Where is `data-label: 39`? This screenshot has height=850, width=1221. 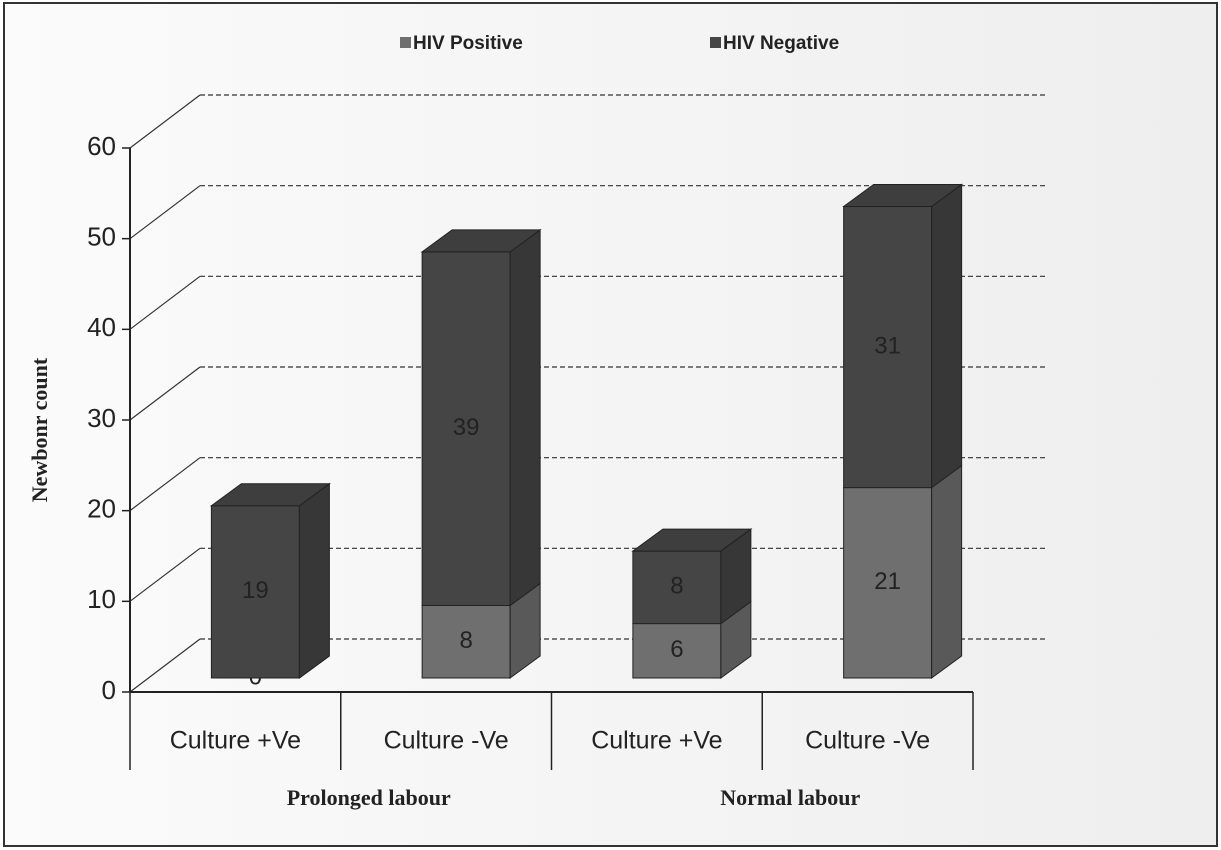
data-label: 39 is located at coordinates (466, 427).